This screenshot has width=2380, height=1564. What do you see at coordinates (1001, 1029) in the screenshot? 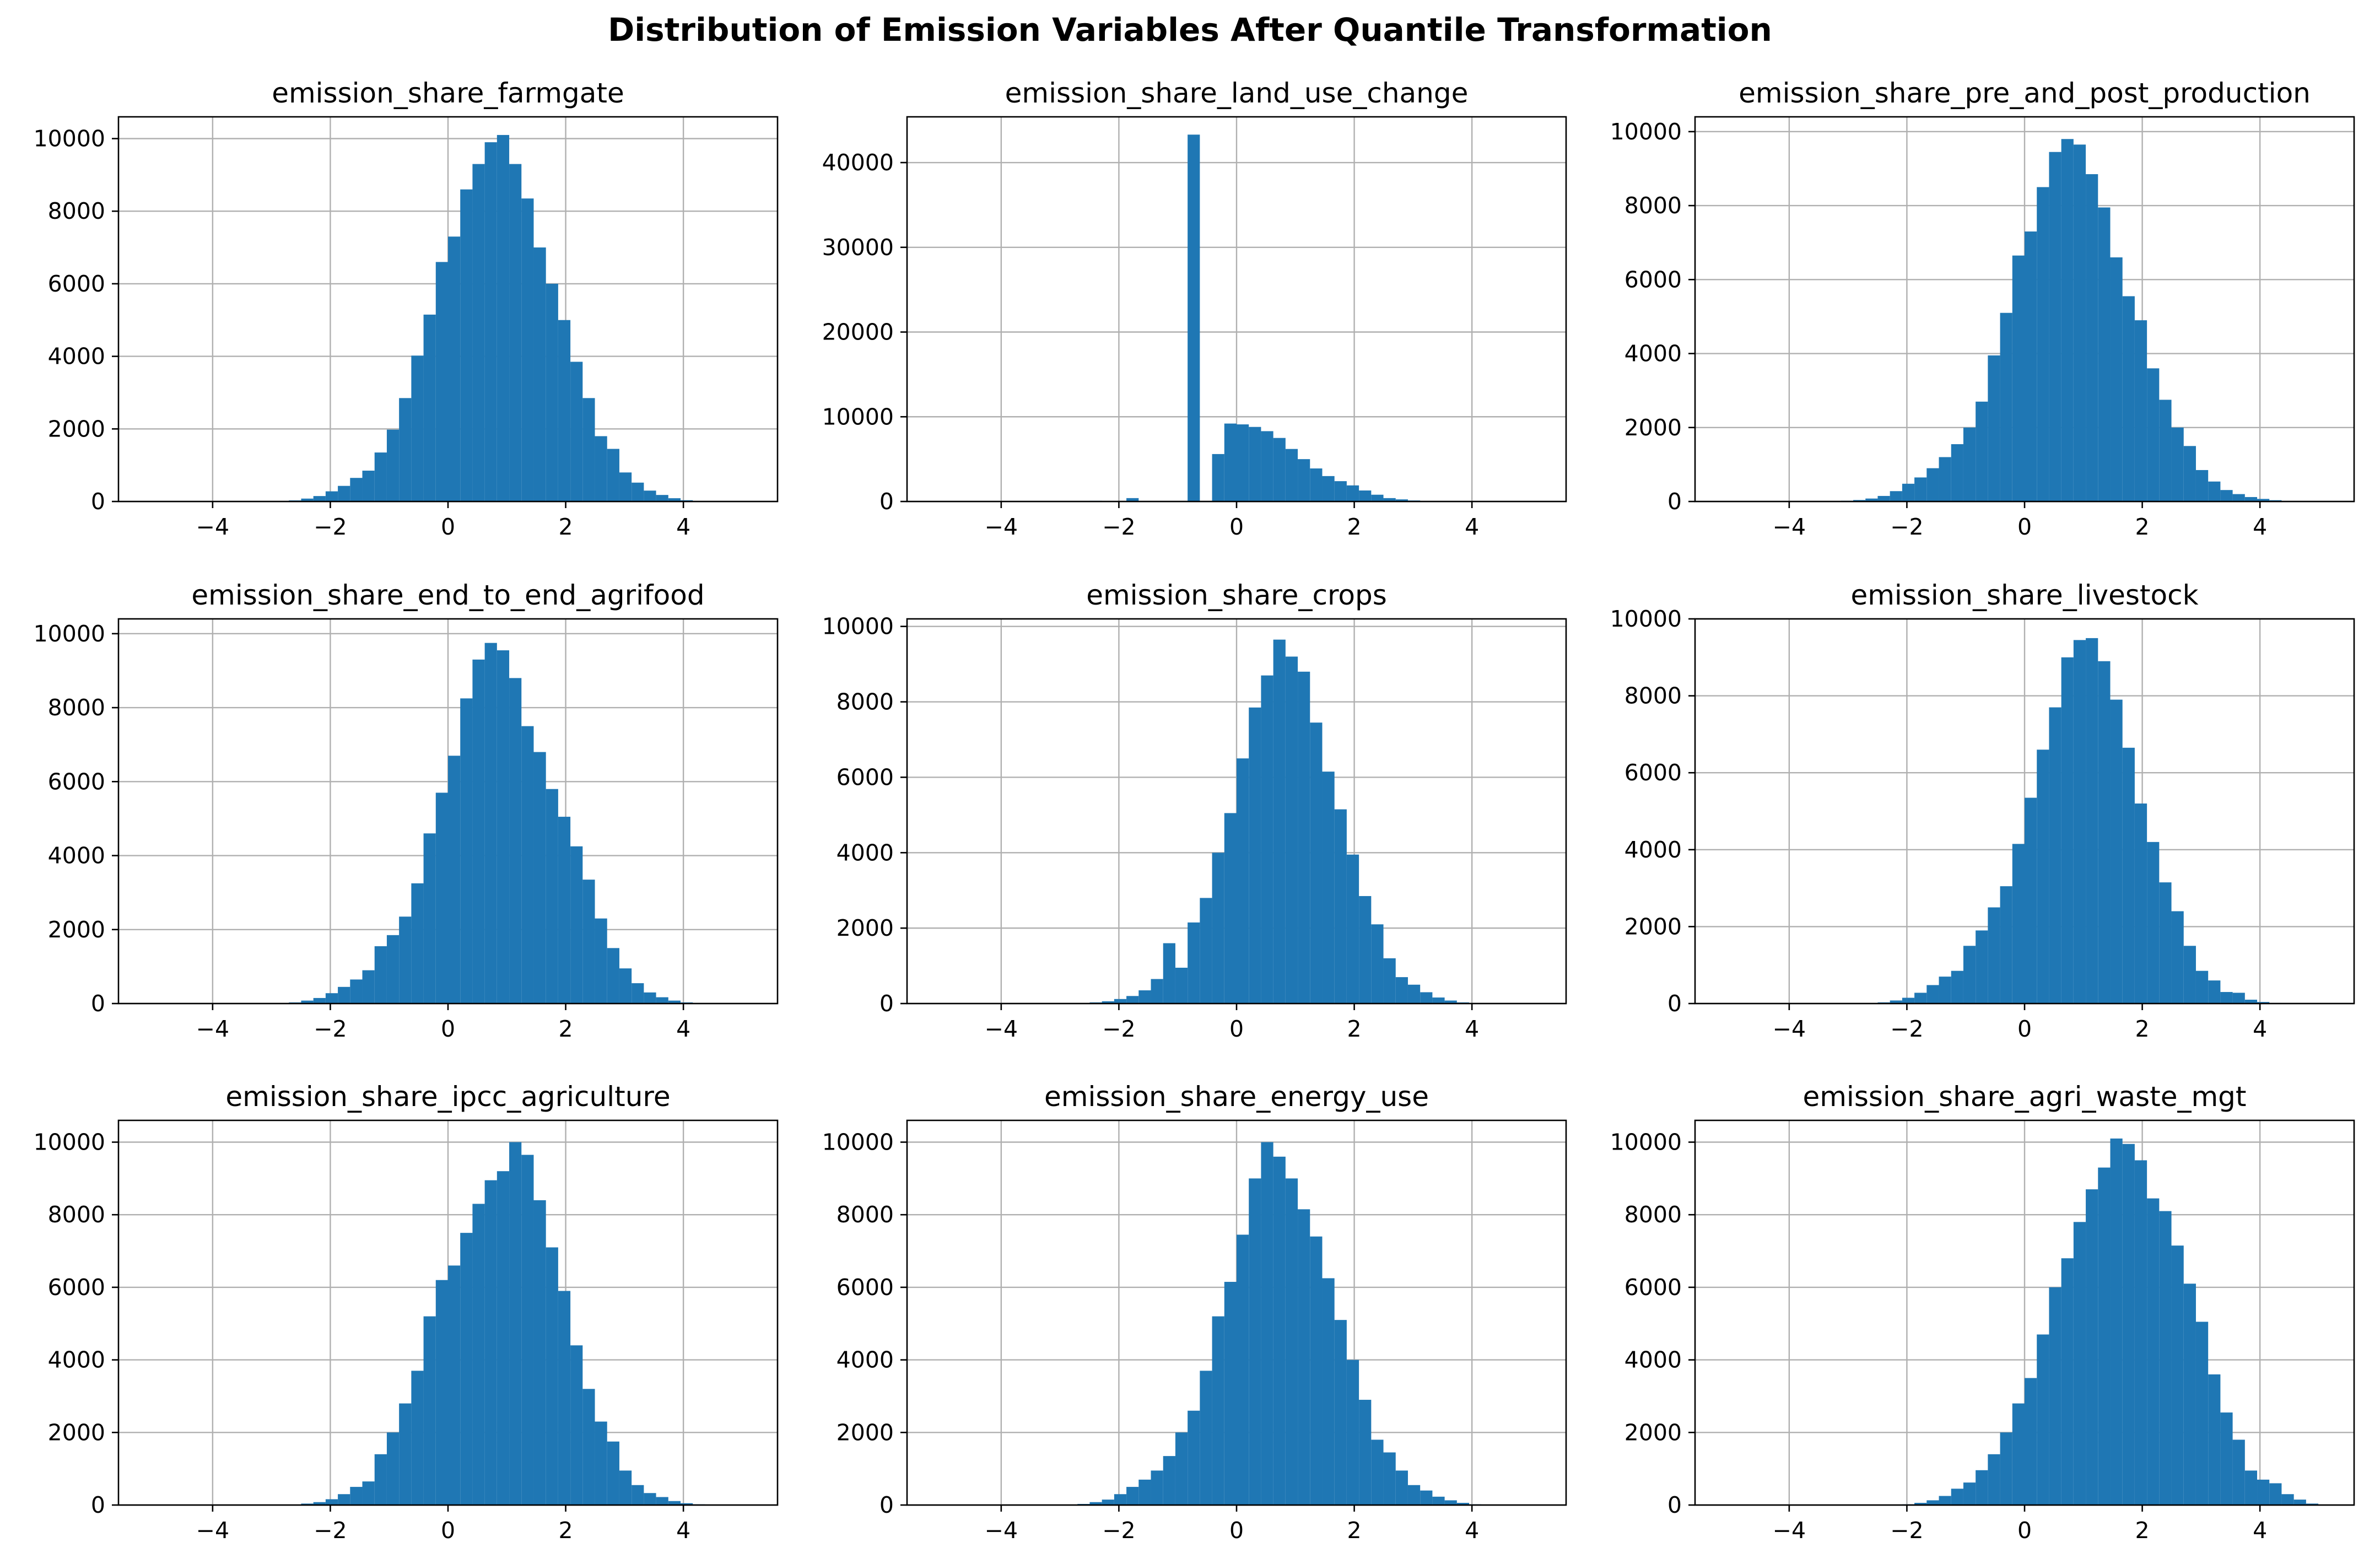
I see `x-tick-label: −4` at bounding box center [1001, 1029].